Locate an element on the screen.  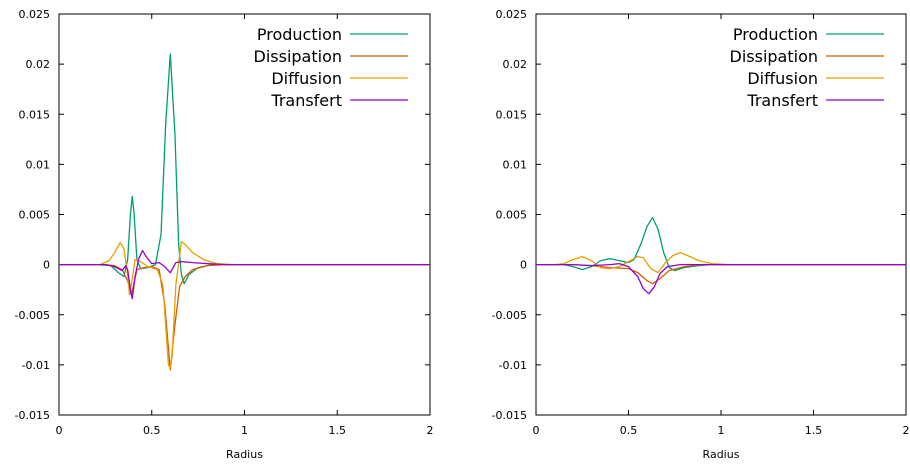
series-line-production is located at coordinates (721, 244).